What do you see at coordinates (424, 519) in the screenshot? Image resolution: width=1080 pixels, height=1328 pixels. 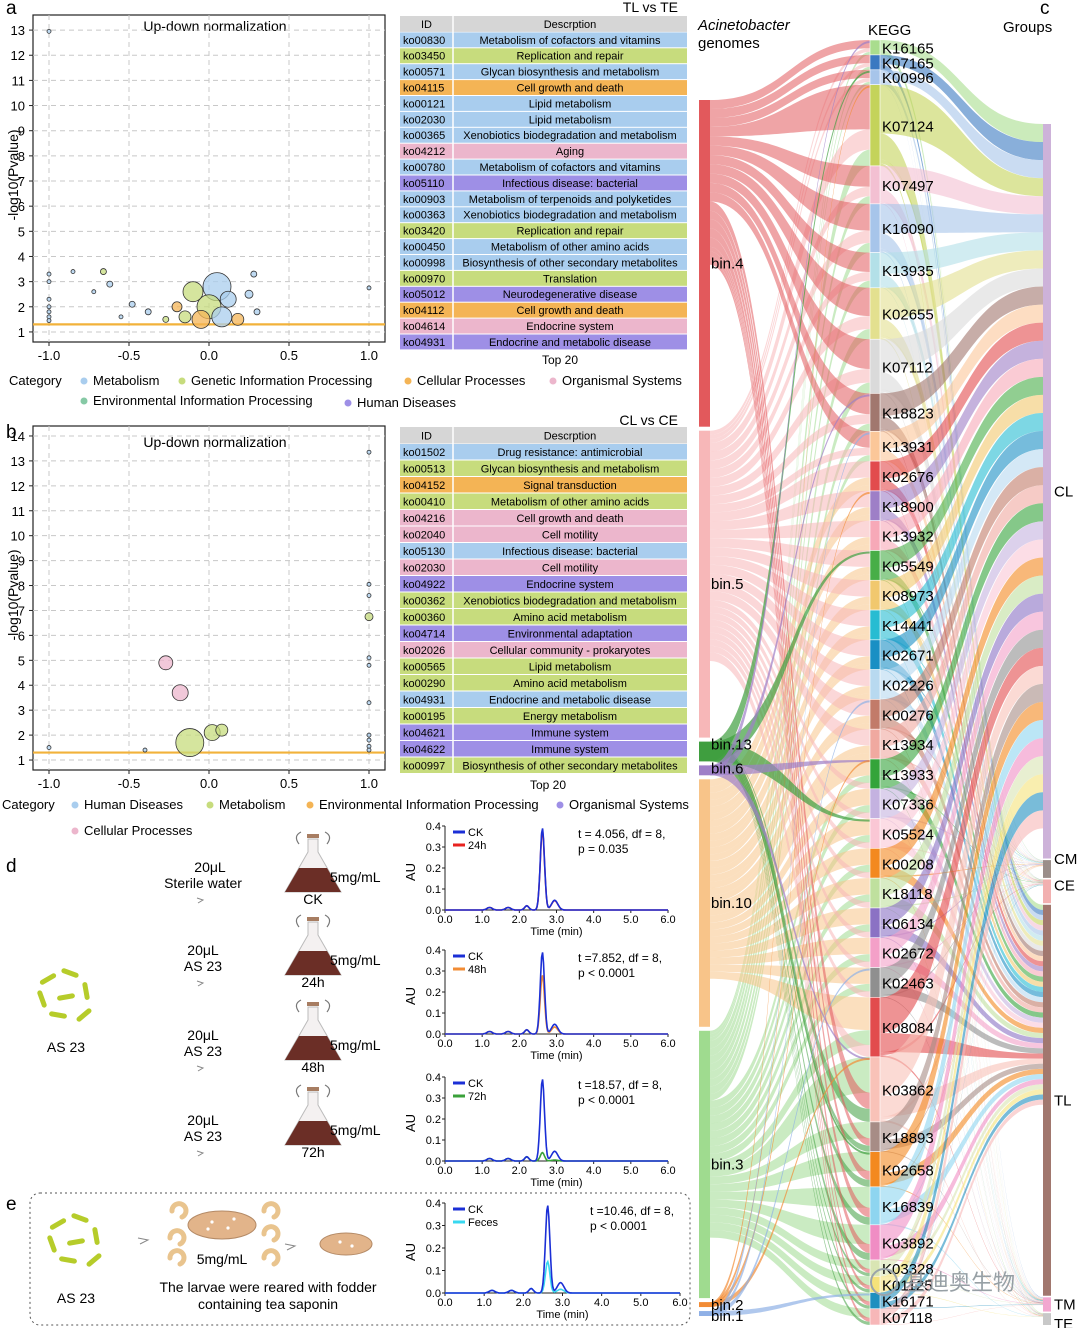 I see `table-cell-id: ko04216` at bounding box center [424, 519].